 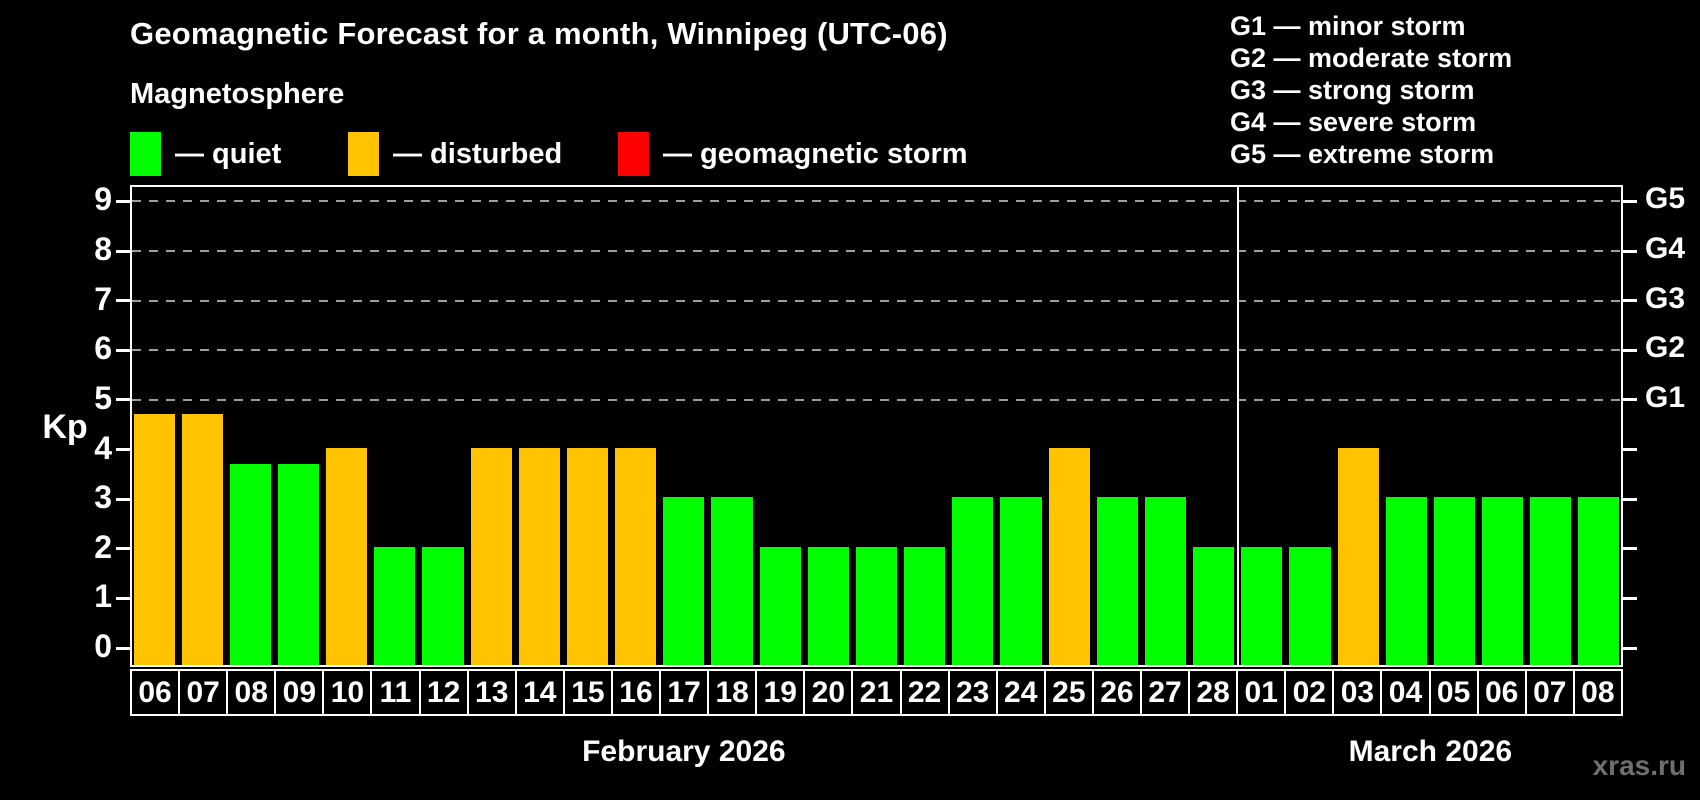 What do you see at coordinates (876, 300) in the screenshot?
I see `gridline-kp7` at bounding box center [876, 300].